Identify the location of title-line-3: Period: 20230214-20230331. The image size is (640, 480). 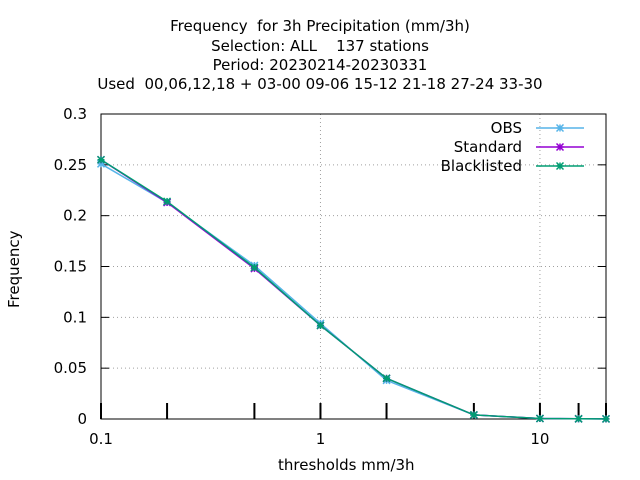
(320, 65).